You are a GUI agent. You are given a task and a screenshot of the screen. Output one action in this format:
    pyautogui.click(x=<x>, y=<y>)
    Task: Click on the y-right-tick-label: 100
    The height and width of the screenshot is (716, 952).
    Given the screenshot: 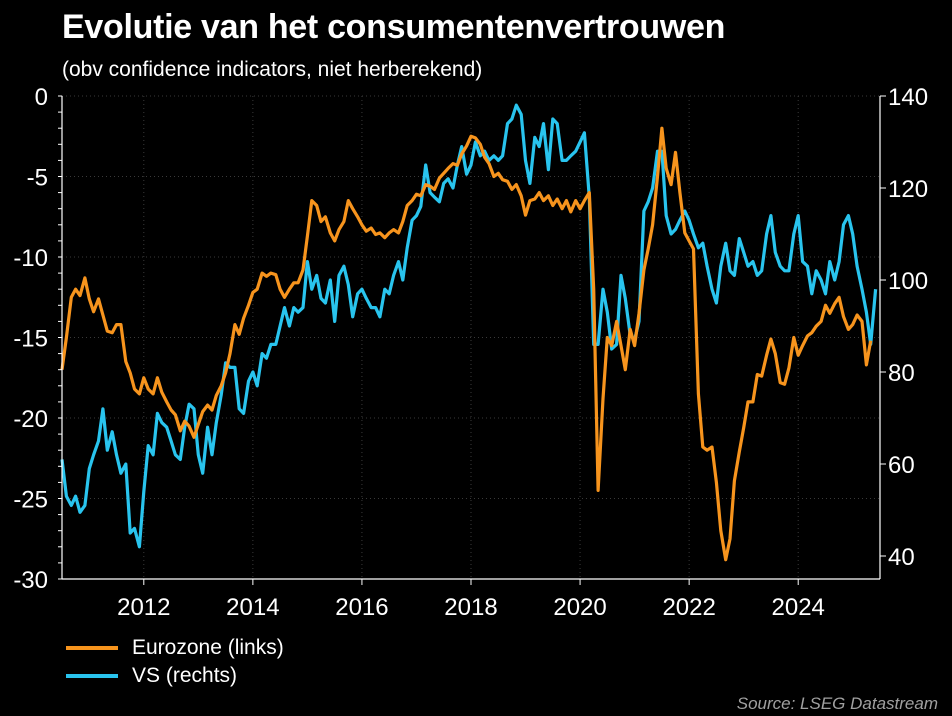 What is the action you would take?
    pyautogui.click(x=908, y=281)
    